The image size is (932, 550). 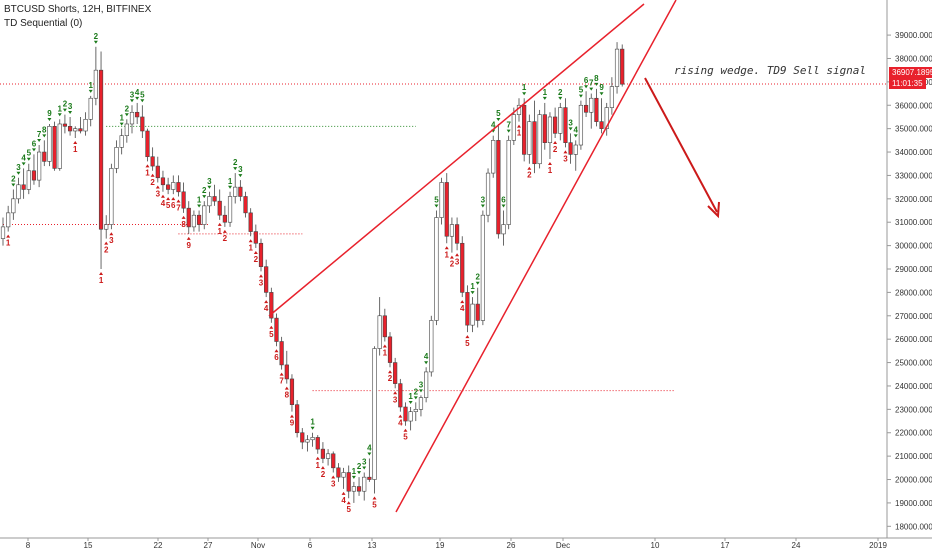 I want to click on price-tick-label: 38000.0000, so click(x=913, y=58).